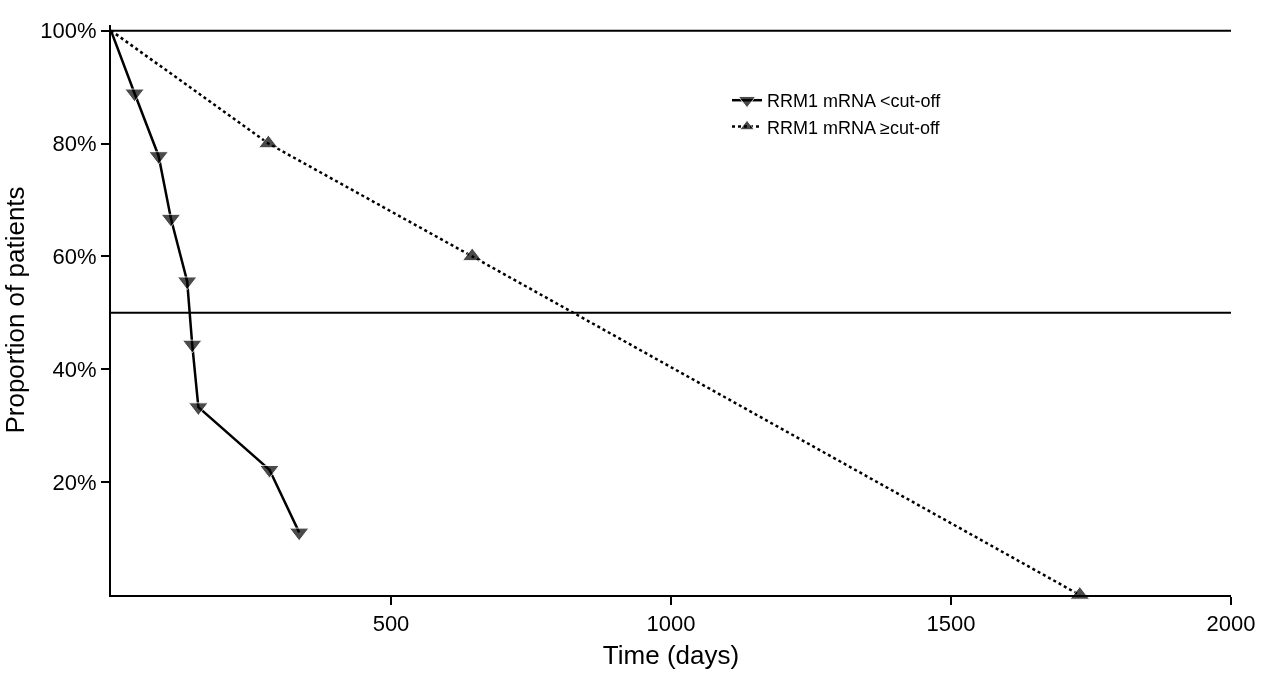 This screenshot has width=1276, height=677. Describe the element at coordinates (854, 101) in the screenshot. I see `legend-label: RRM1 mRNA <cut-off` at that location.